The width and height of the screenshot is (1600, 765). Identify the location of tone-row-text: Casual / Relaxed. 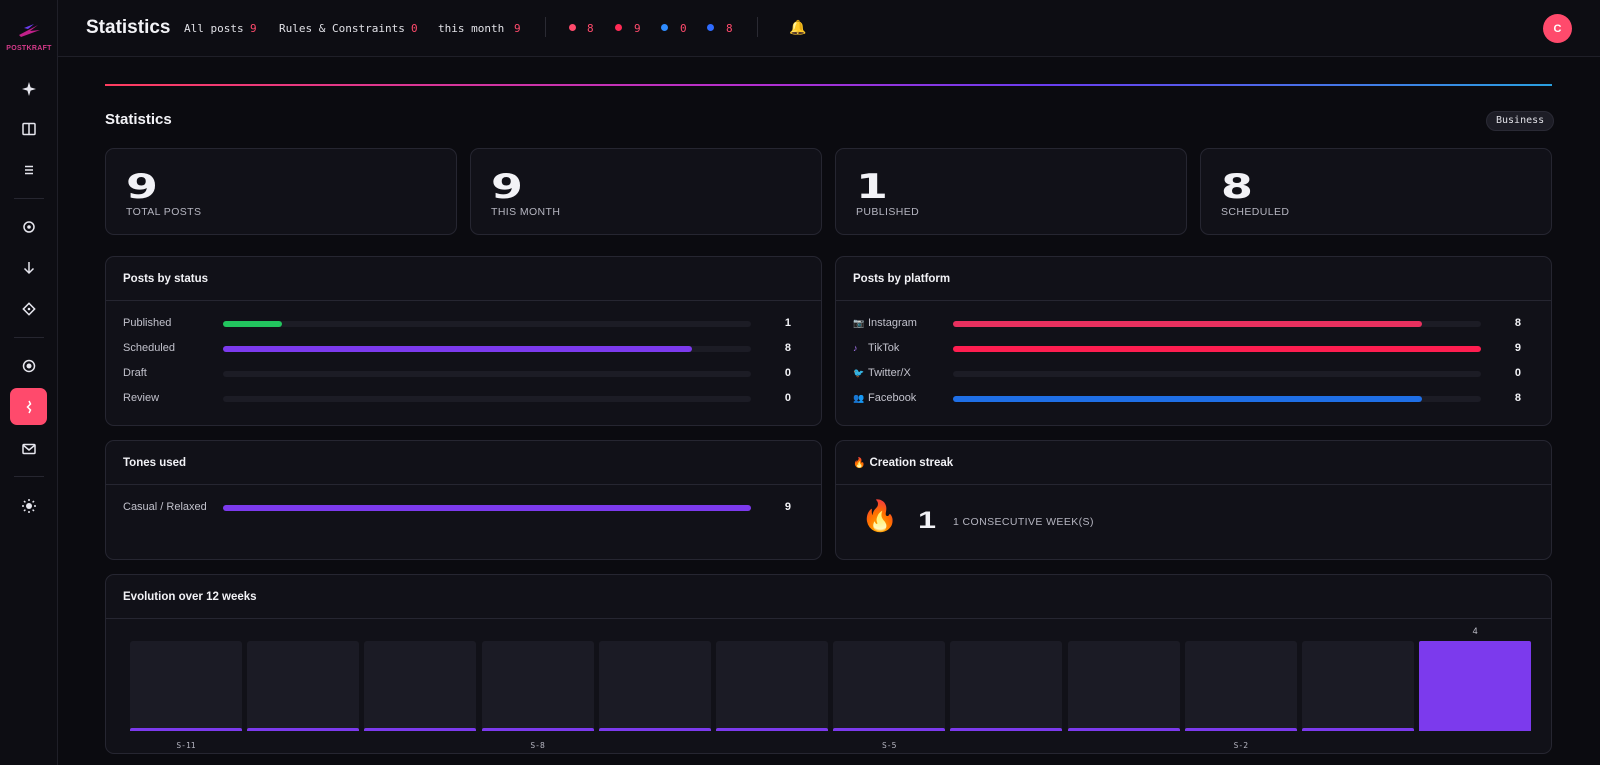
(165, 507).